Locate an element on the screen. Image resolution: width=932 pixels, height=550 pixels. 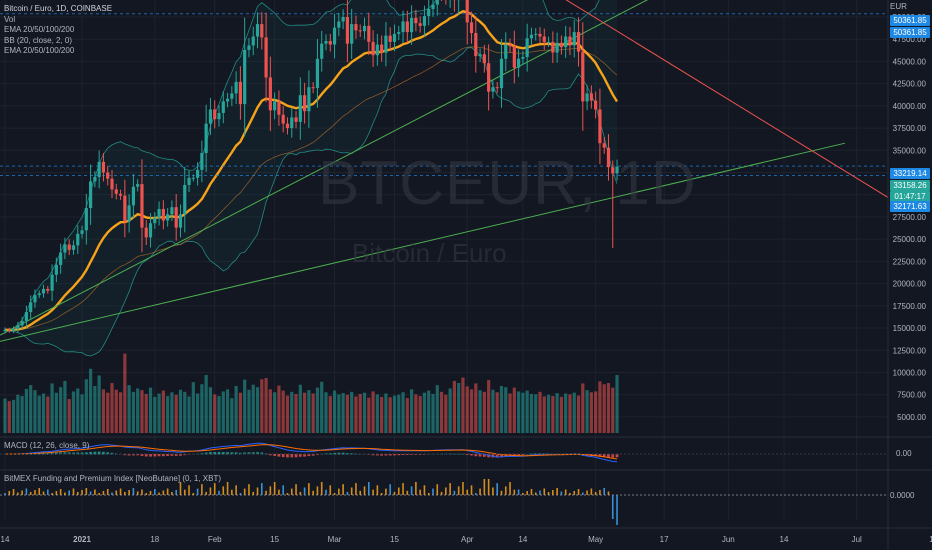
price-tag-high-1: 50361.85 is located at coordinates (910, 20).